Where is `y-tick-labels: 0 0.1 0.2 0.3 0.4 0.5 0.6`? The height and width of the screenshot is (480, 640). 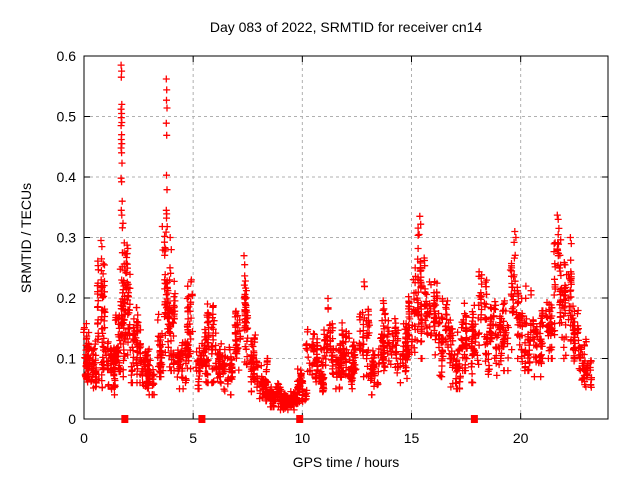 y-tick-labels: 0 0.1 0.2 0.3 0.4 0.5 0.6 is located at coordinates (67, 237).